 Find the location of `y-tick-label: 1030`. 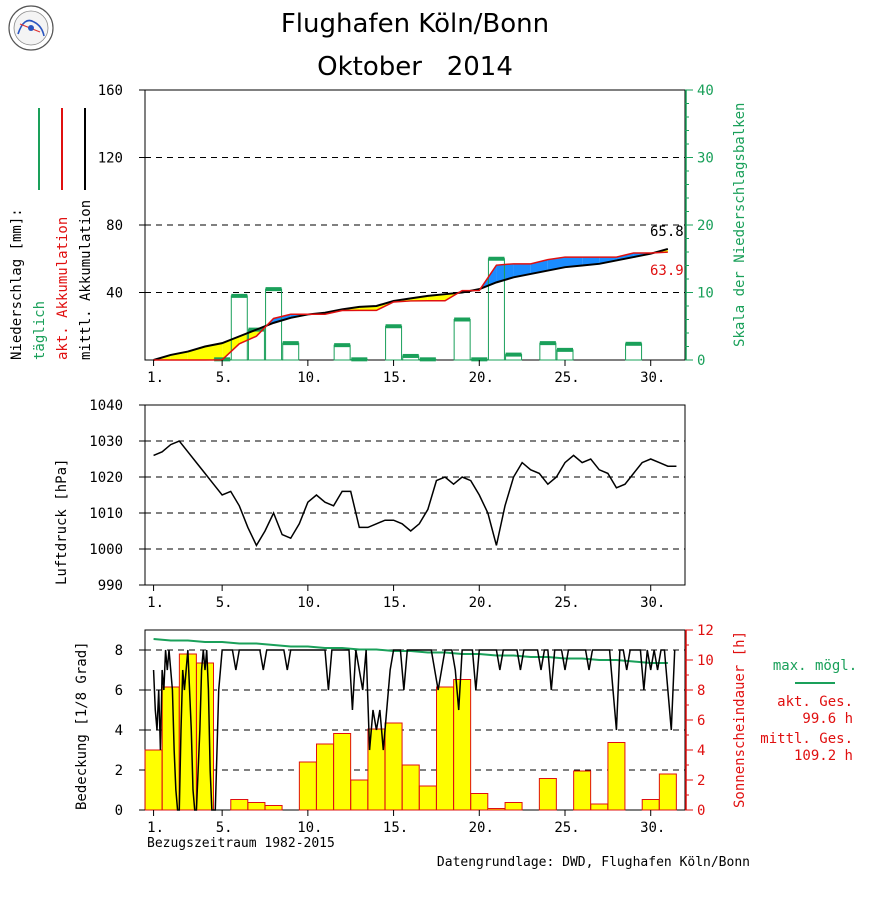

y-tick-label: 1030 is located at coordinates (106, 442).